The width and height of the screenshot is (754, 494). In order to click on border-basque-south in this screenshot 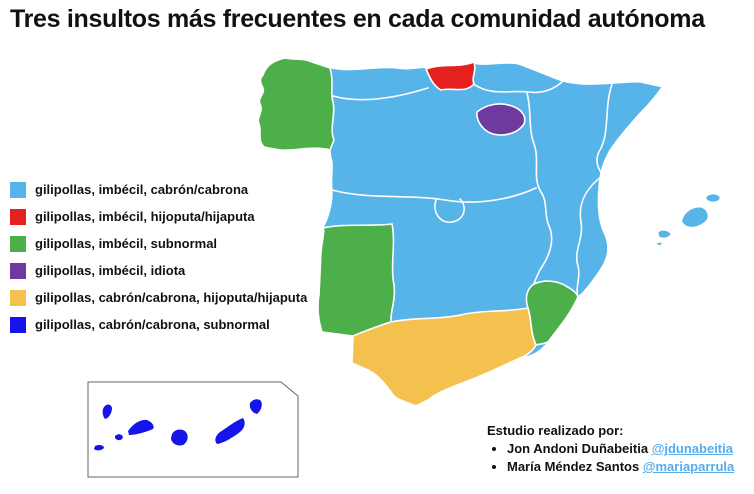, I will do `click(518, 87)`.